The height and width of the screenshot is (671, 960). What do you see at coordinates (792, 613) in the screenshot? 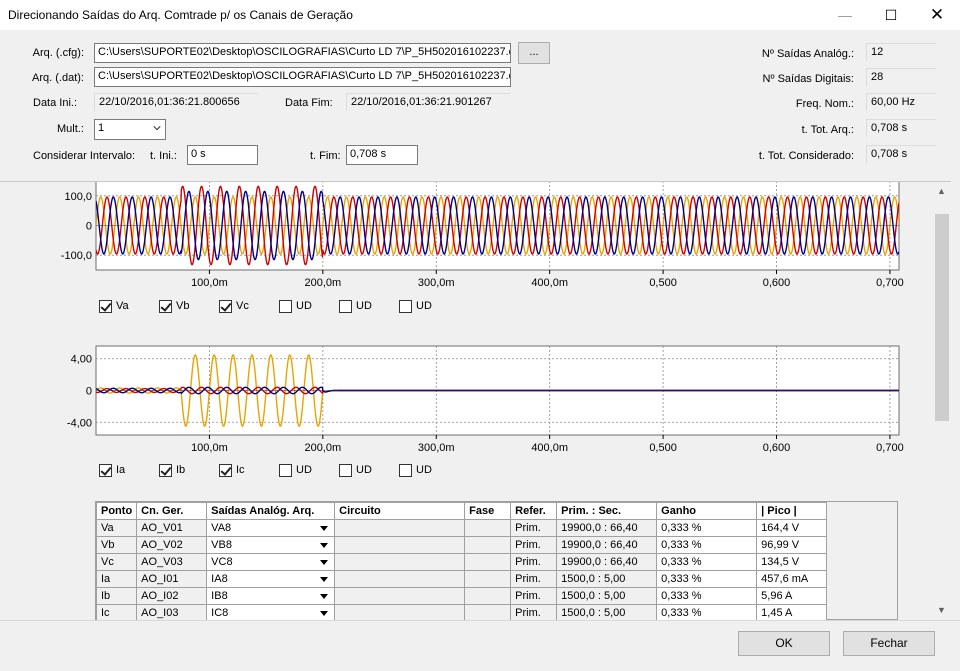
I see `table-cell: 1,45 A` at bounding box center [792, 613].